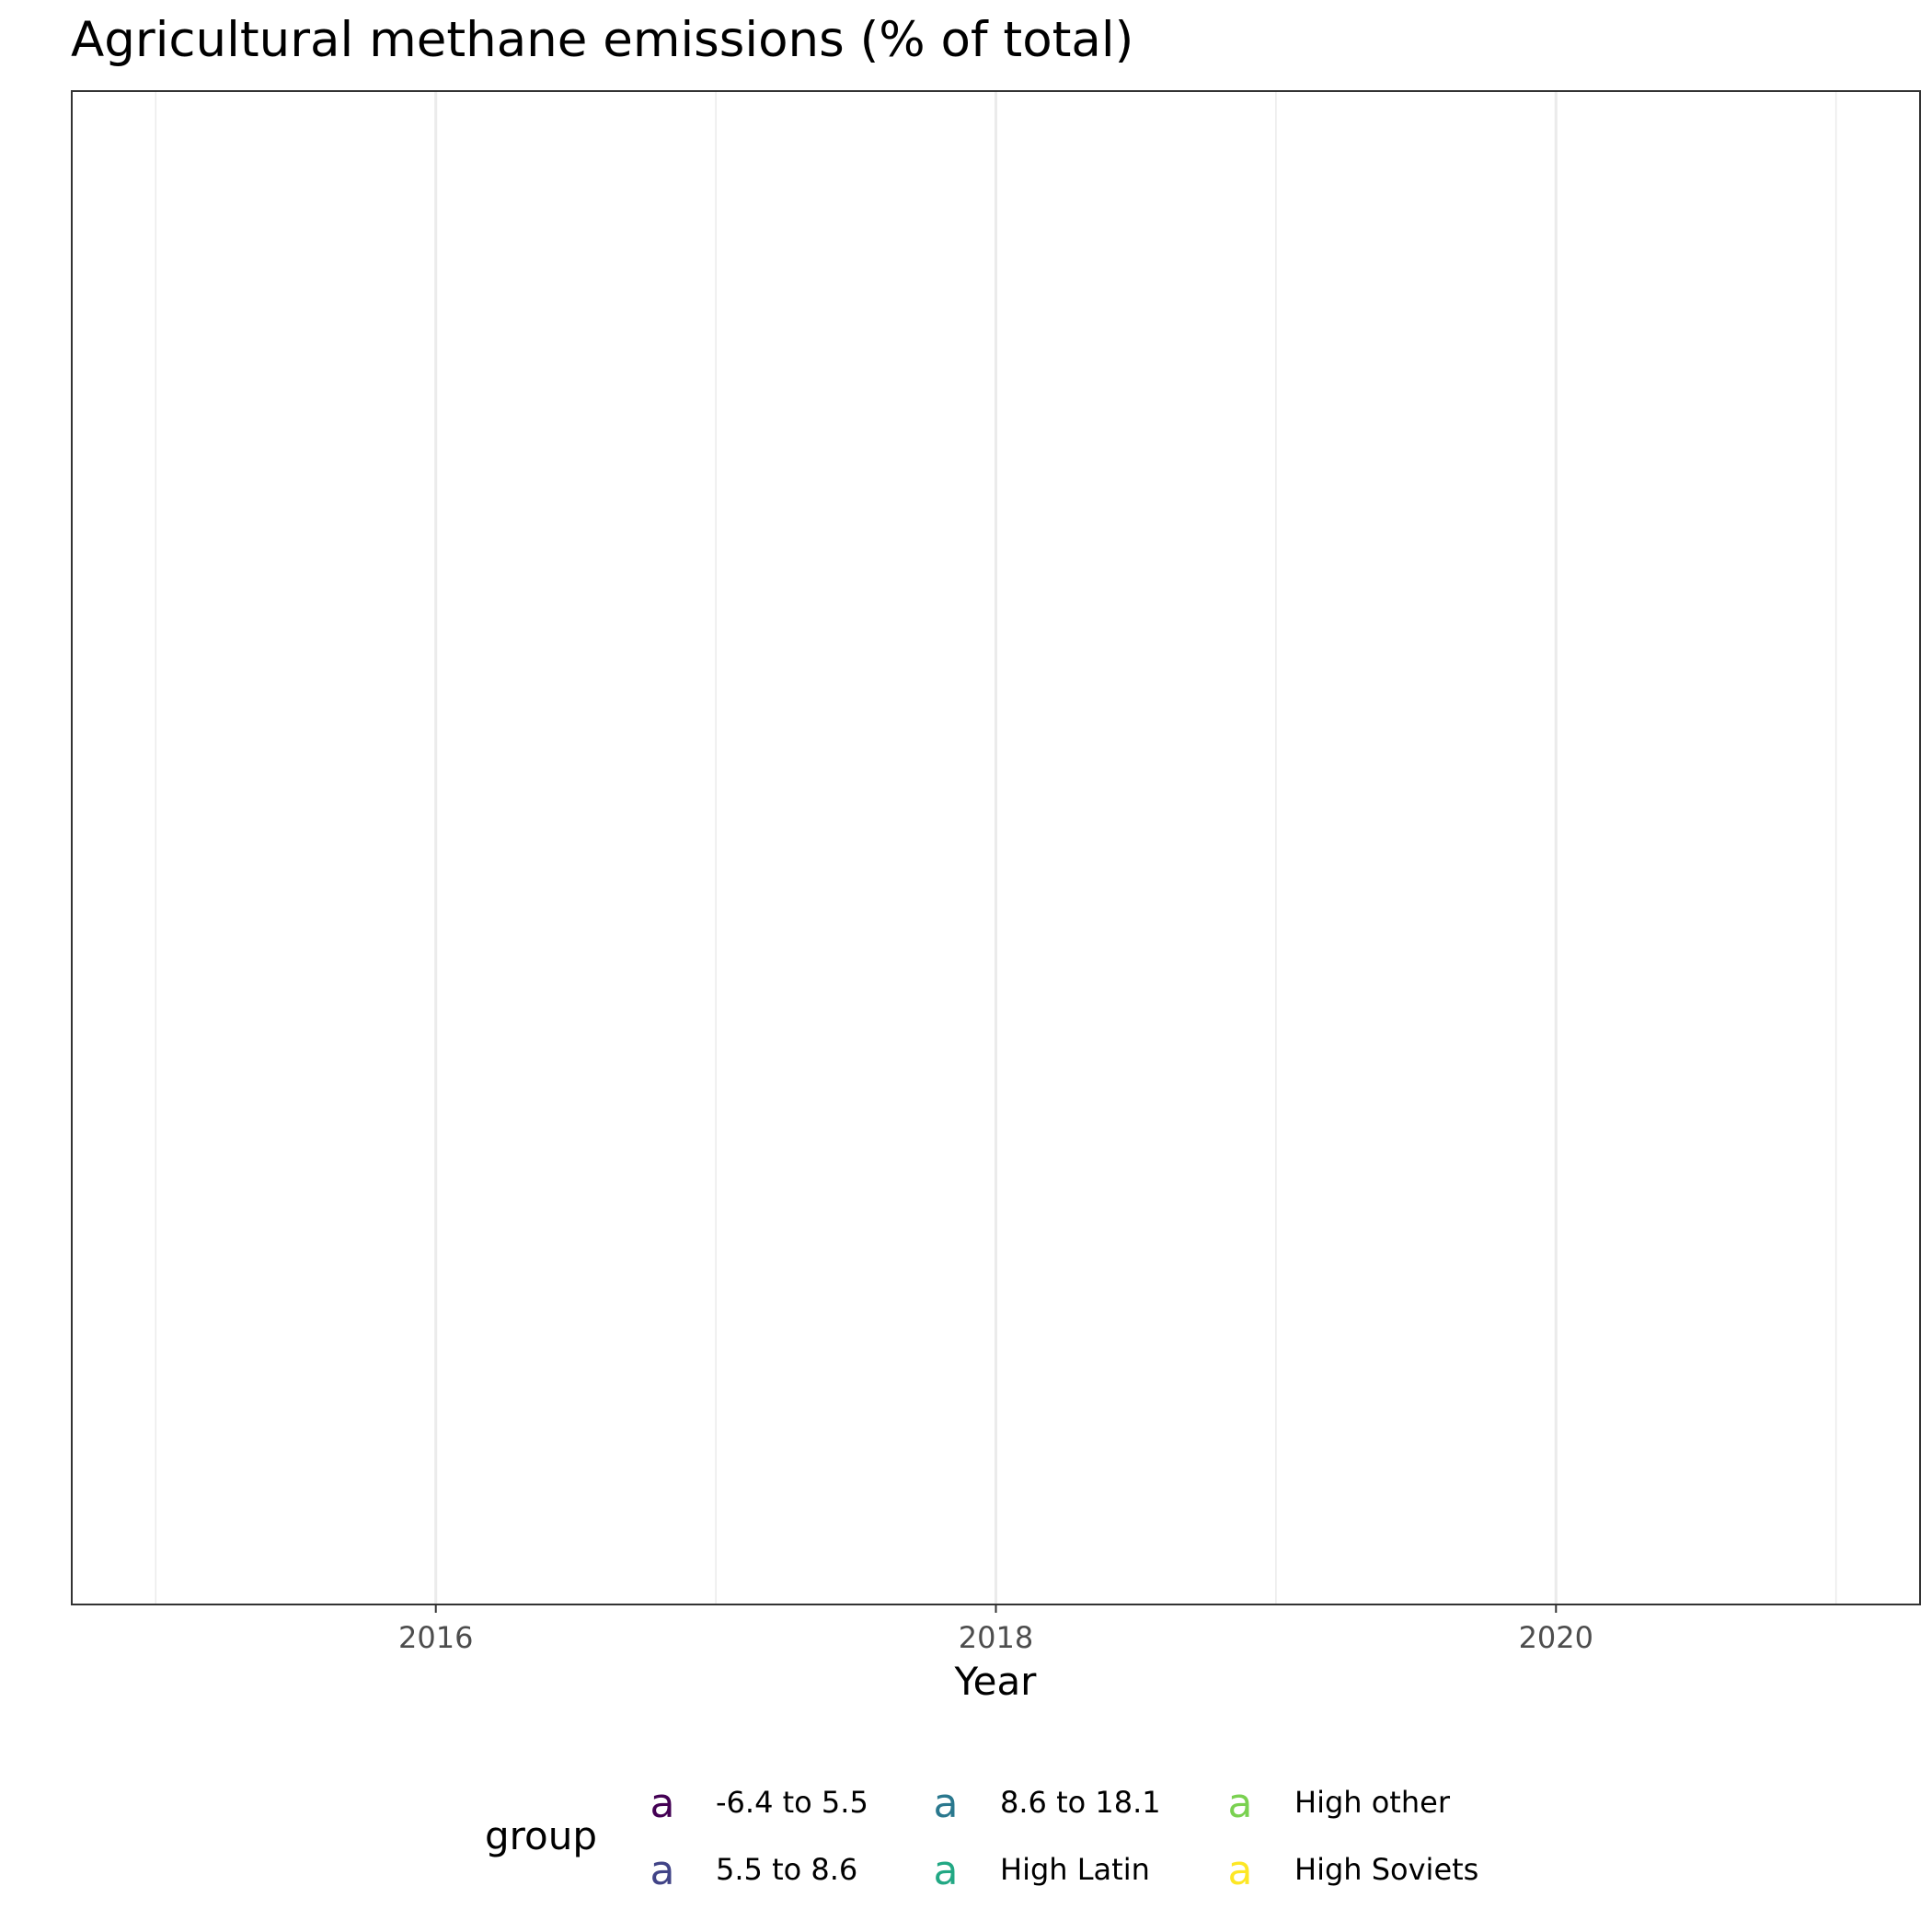  I want to click on x-axis: 2016 2018 2020, so click(995, 1629).